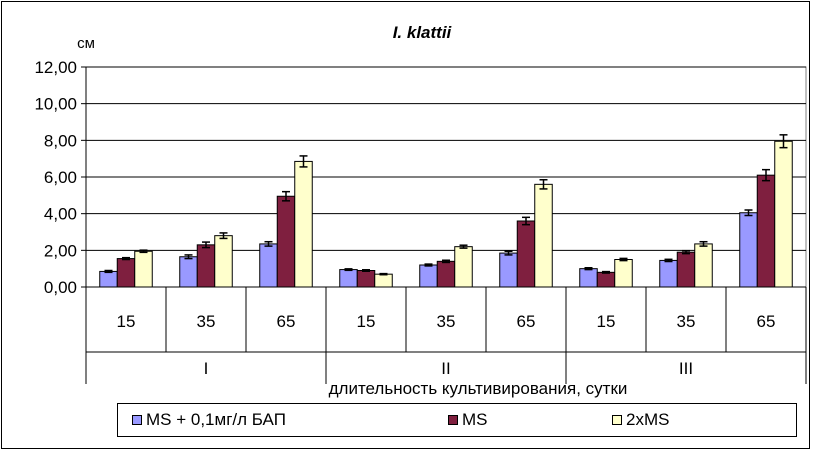  Describe the element at coordinates (60, 140) in the screenshot. I see `y-tick-label: 8,00` at that location.